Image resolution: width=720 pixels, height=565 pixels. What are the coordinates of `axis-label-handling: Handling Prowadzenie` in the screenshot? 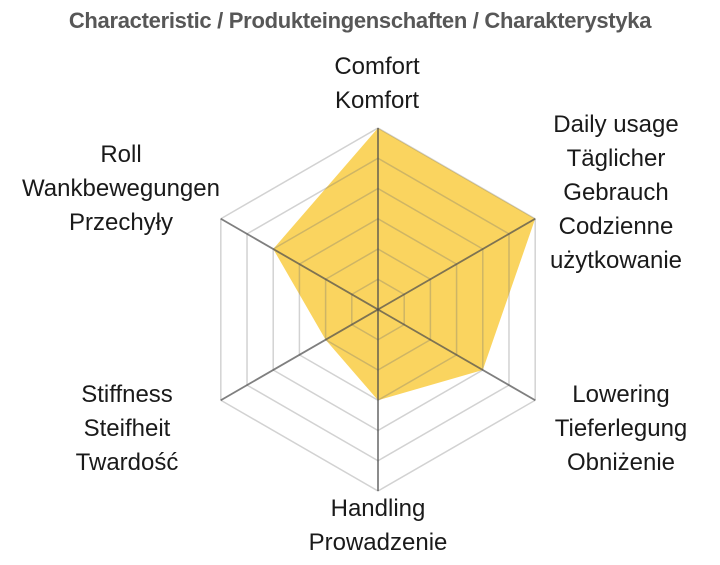 It's located at (378, 526).